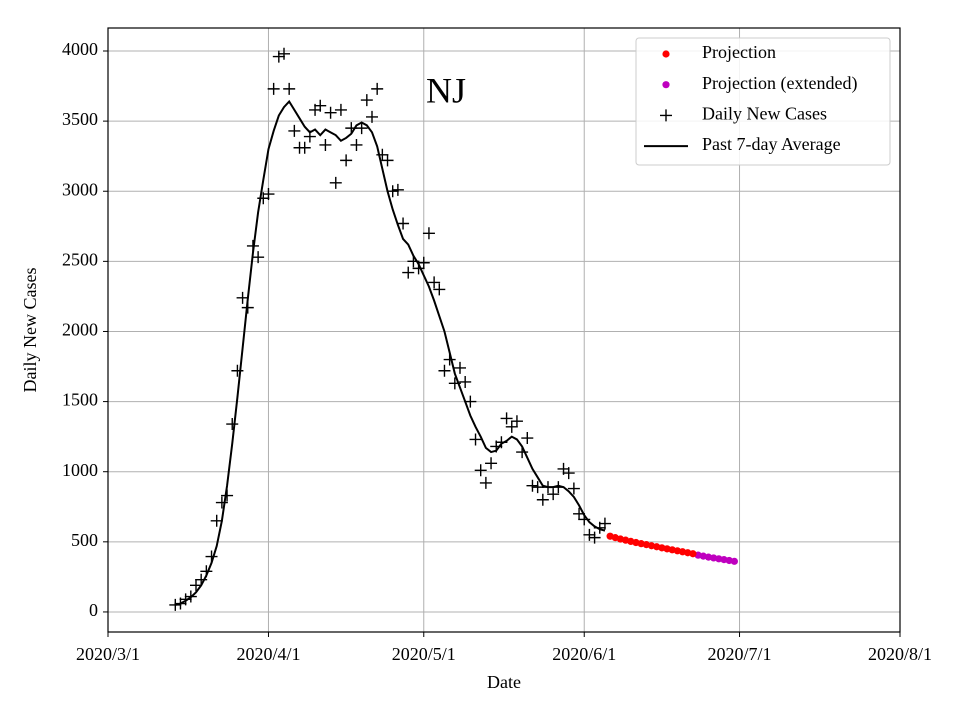 The height and width of the screenshot is (720, 960). What do you see at coordinates (84, 540) in the screenshot?
I see `y-tick-label: 500` at bounding box center [84, 540].